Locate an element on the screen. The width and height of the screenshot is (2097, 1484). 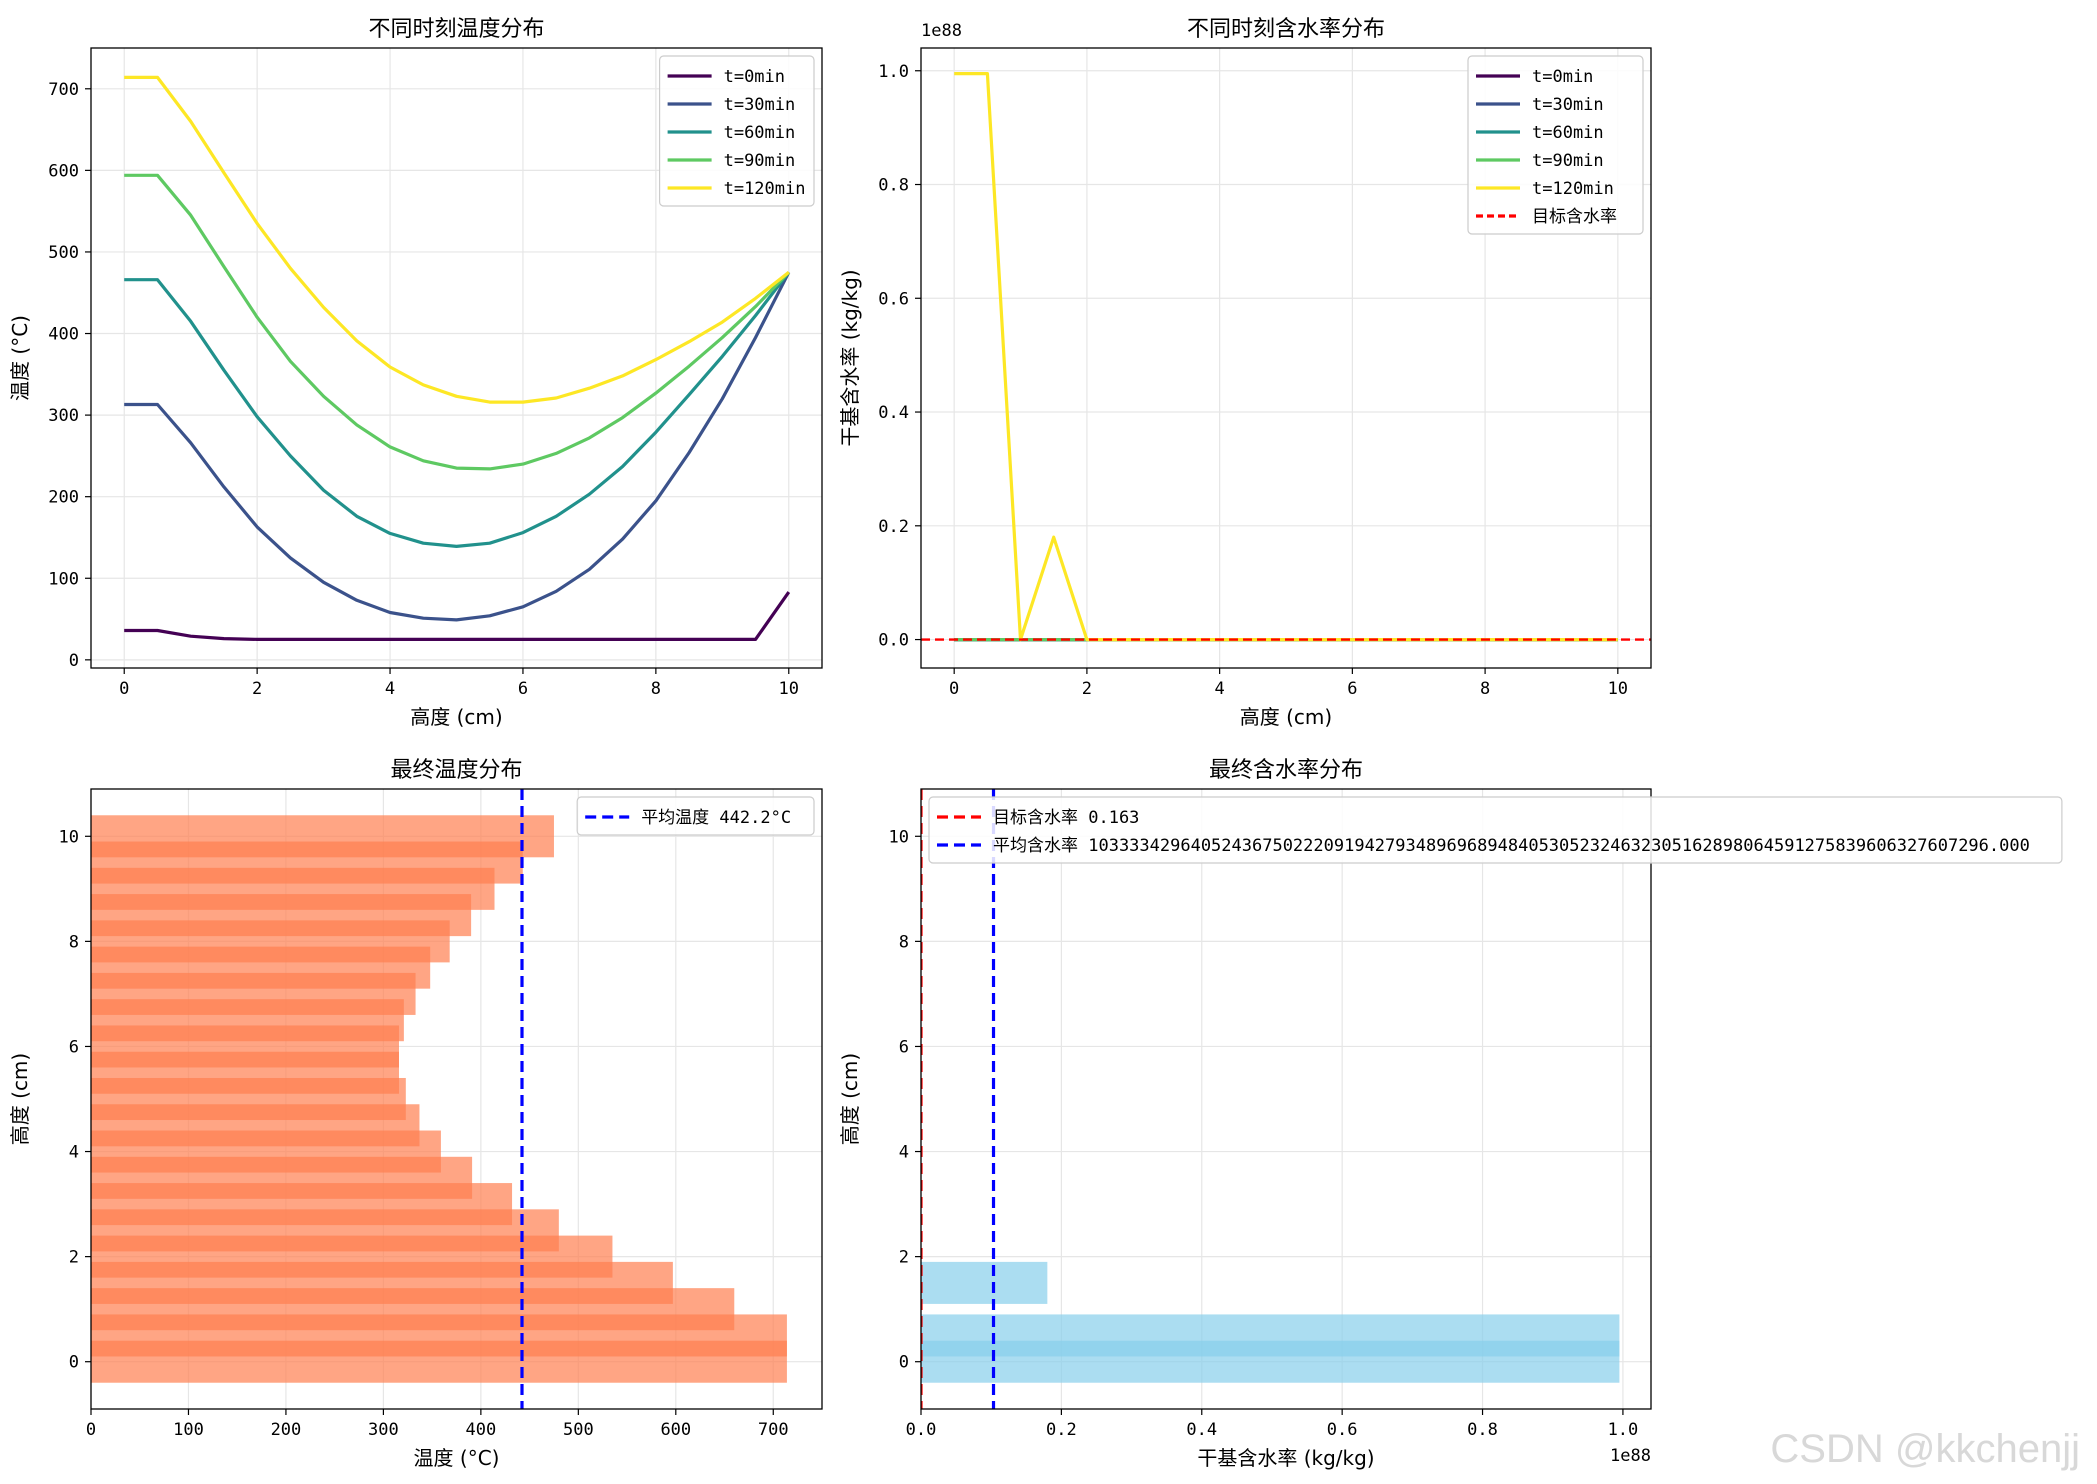
x-tick-label: 0.6 is located at coordinates (1342, 1430).